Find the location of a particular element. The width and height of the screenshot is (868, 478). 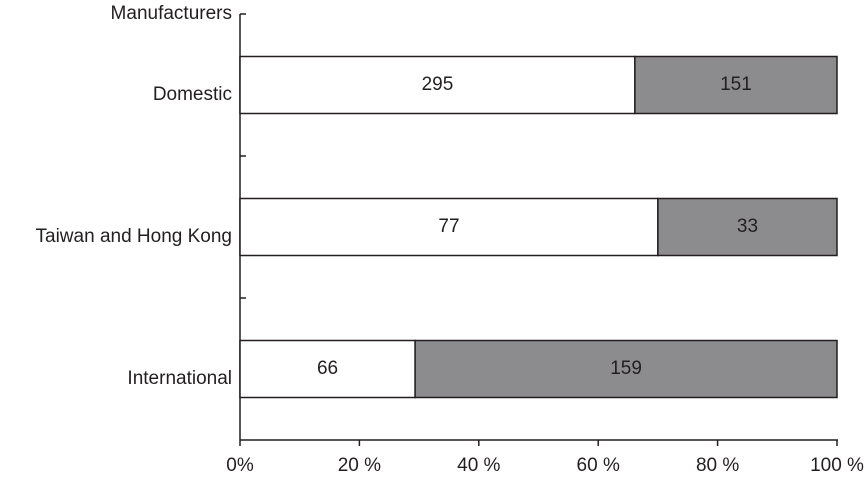

value-label: 295 is located at coordinates (438, 84).